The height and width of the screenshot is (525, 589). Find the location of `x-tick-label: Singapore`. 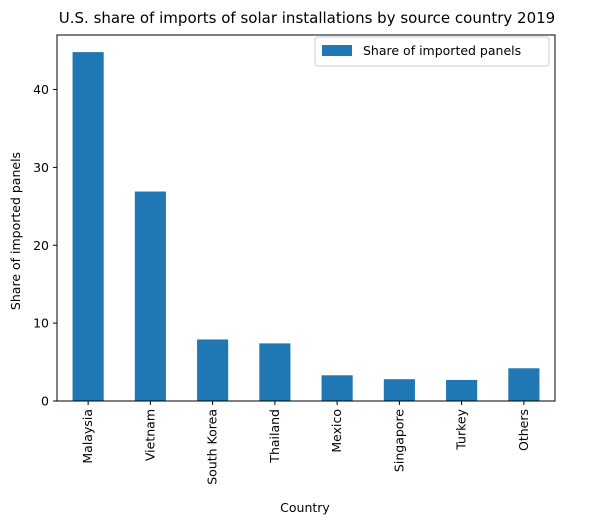

x-tick-label: Singapore is located at coordinates (398, 440).